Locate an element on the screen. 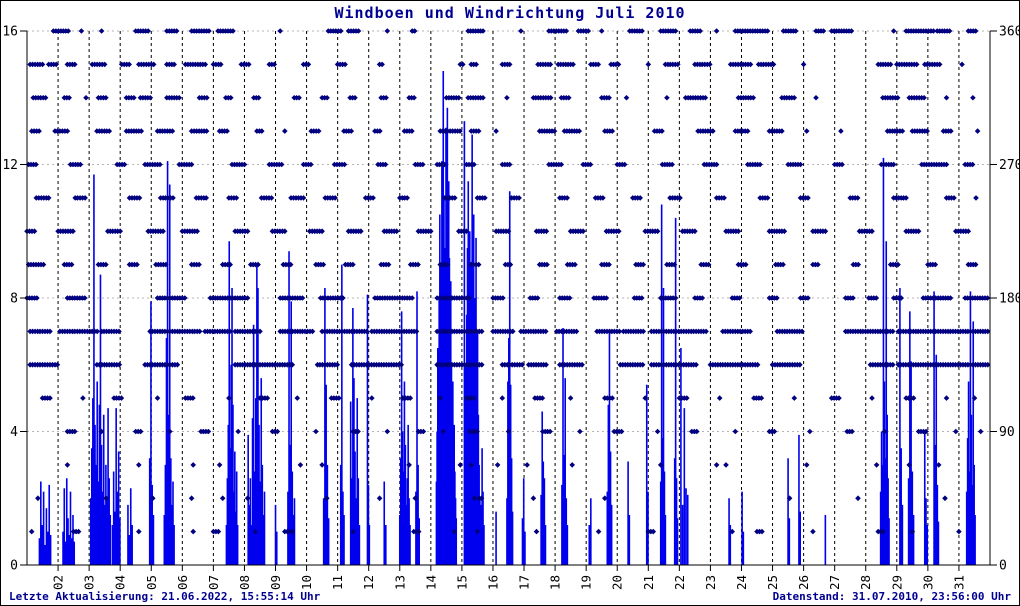 Image resolution: width=1020 pixels, height=606 pixels. y-right-tick-label: 360 is located at coordinates (1009, 32).